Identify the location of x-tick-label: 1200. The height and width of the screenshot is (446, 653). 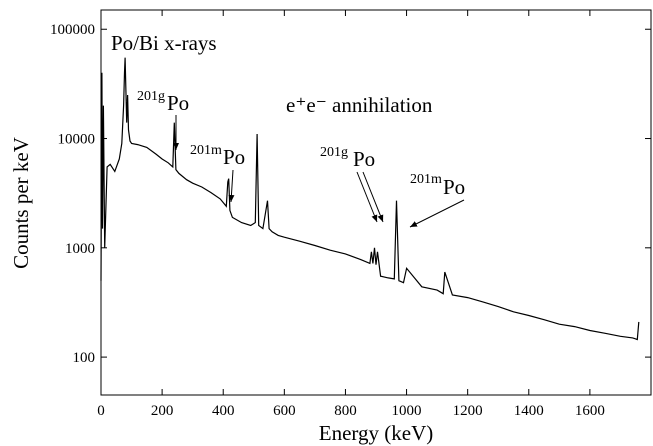
(468, 411).